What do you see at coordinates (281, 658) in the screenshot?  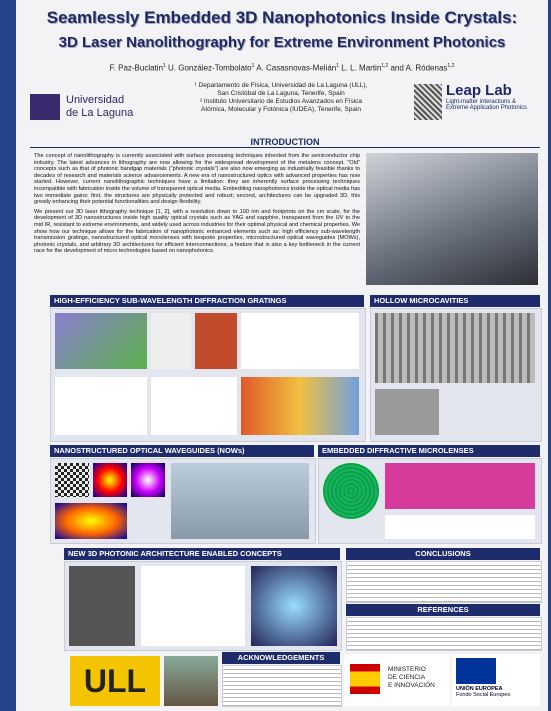 I see `section-heading: ACKNOWLEDGEMENTS` at bounding box center [281, 658].